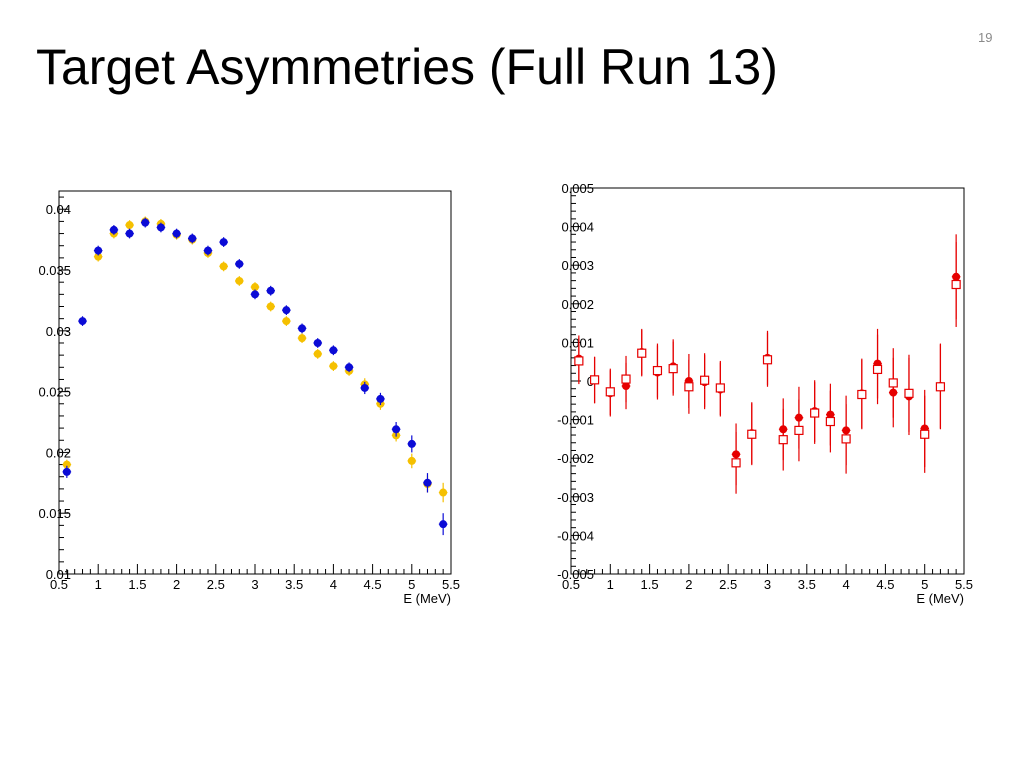 The height and width of the screenshot is (768, 1024). Describe the element at coordinates (577, 304) in the screenshot. I see `y-tick-label: 0.002` at that location.